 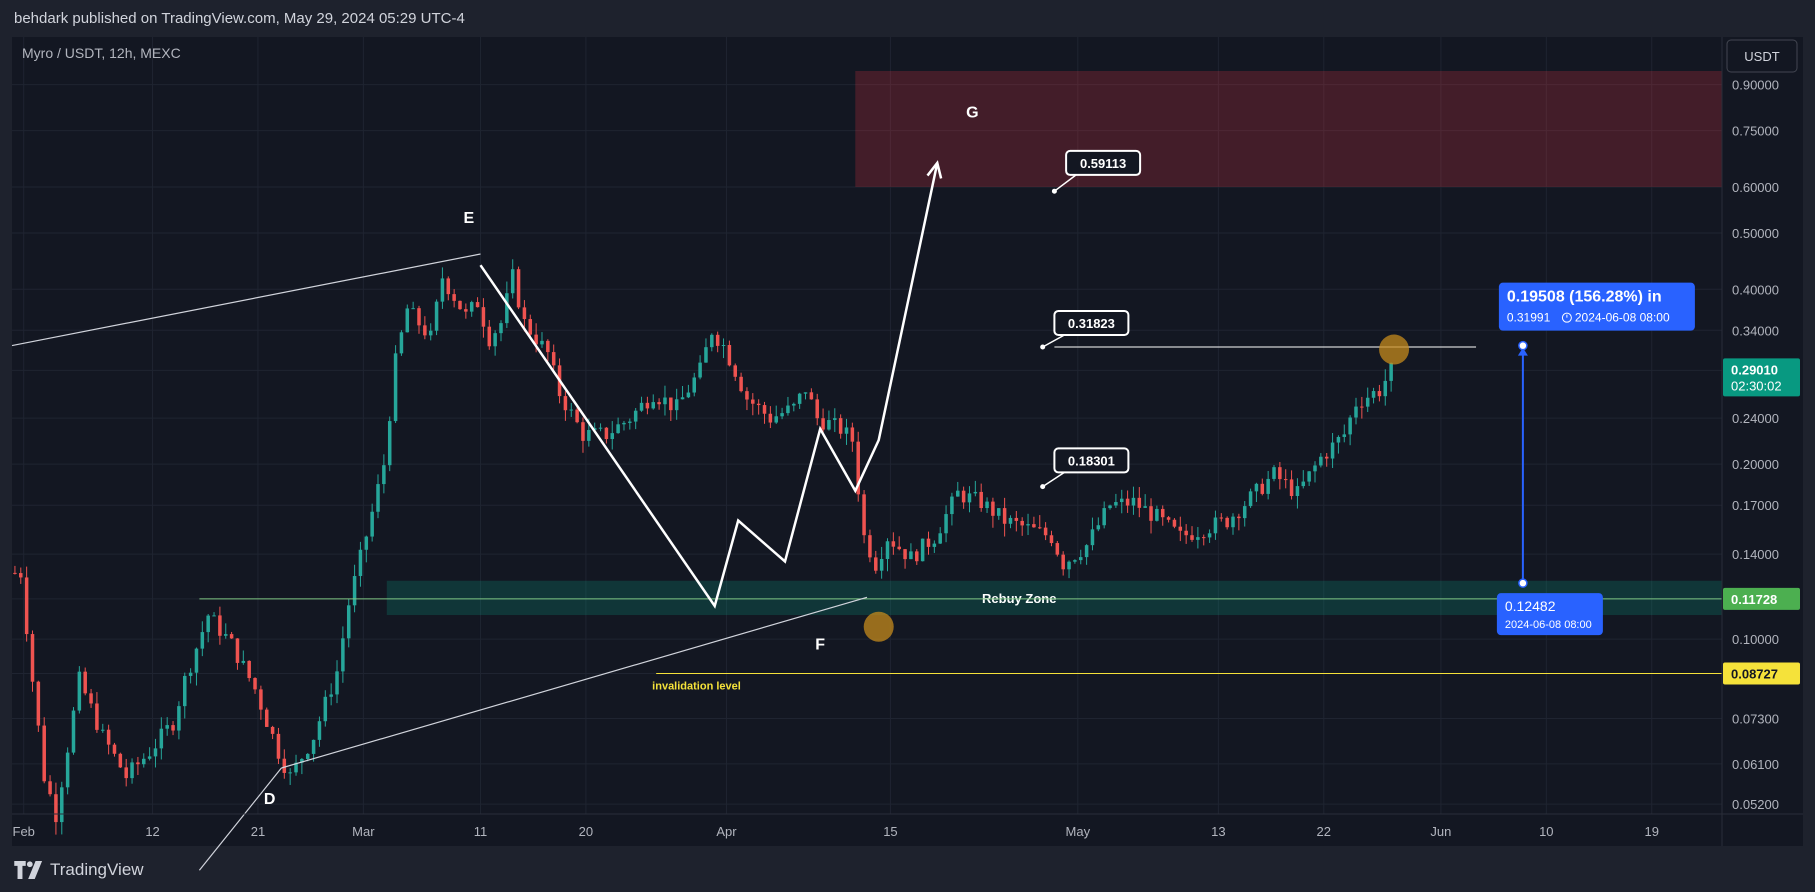 What do you see at coordinates (1755, 764) in the screenshot?
I see `price-tick-label: 0.06100` at bounding box center [1755, 764].